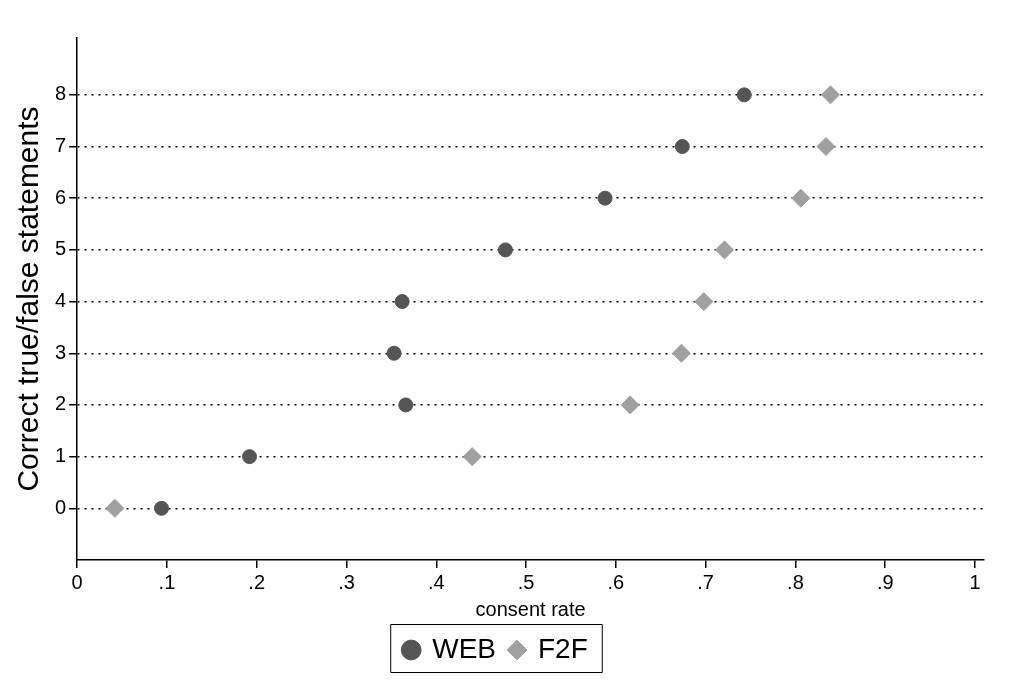 This screenshot has width=1012, height=682. I want to click on y-tick-label: 3, so click(61, 351).